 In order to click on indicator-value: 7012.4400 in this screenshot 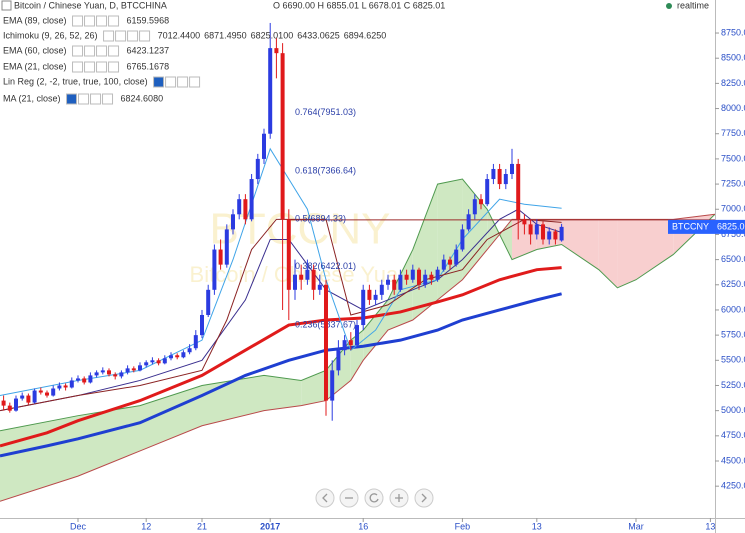, I will do `click(179, 35)`.